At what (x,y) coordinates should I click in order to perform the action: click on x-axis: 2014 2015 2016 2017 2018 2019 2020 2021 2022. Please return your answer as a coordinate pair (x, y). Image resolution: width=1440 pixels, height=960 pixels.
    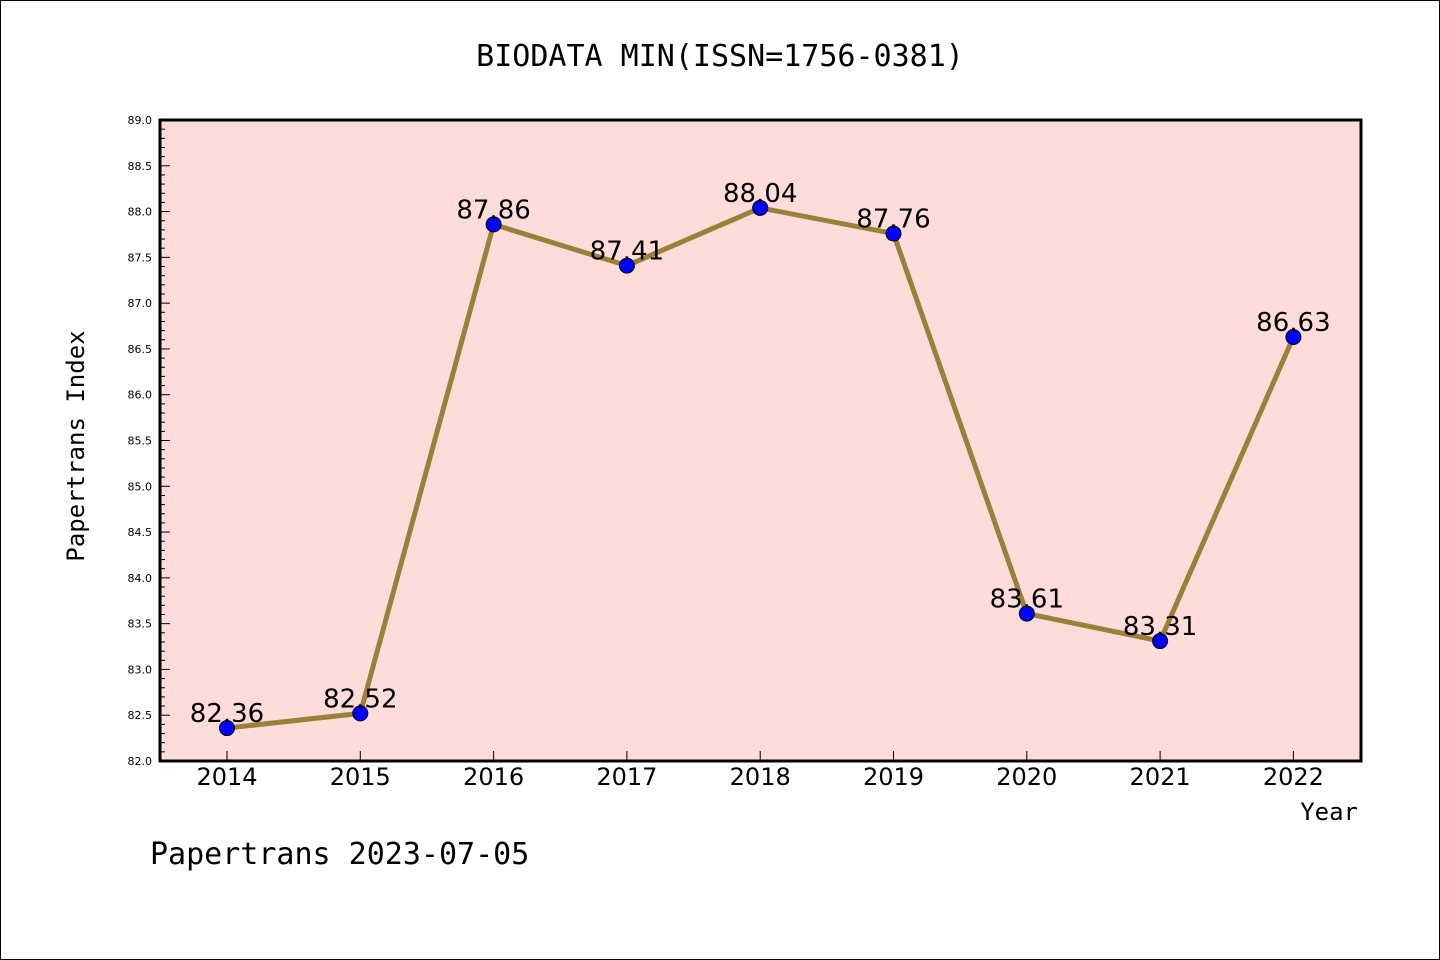
    Looking at the image, I should click on (760, 771).